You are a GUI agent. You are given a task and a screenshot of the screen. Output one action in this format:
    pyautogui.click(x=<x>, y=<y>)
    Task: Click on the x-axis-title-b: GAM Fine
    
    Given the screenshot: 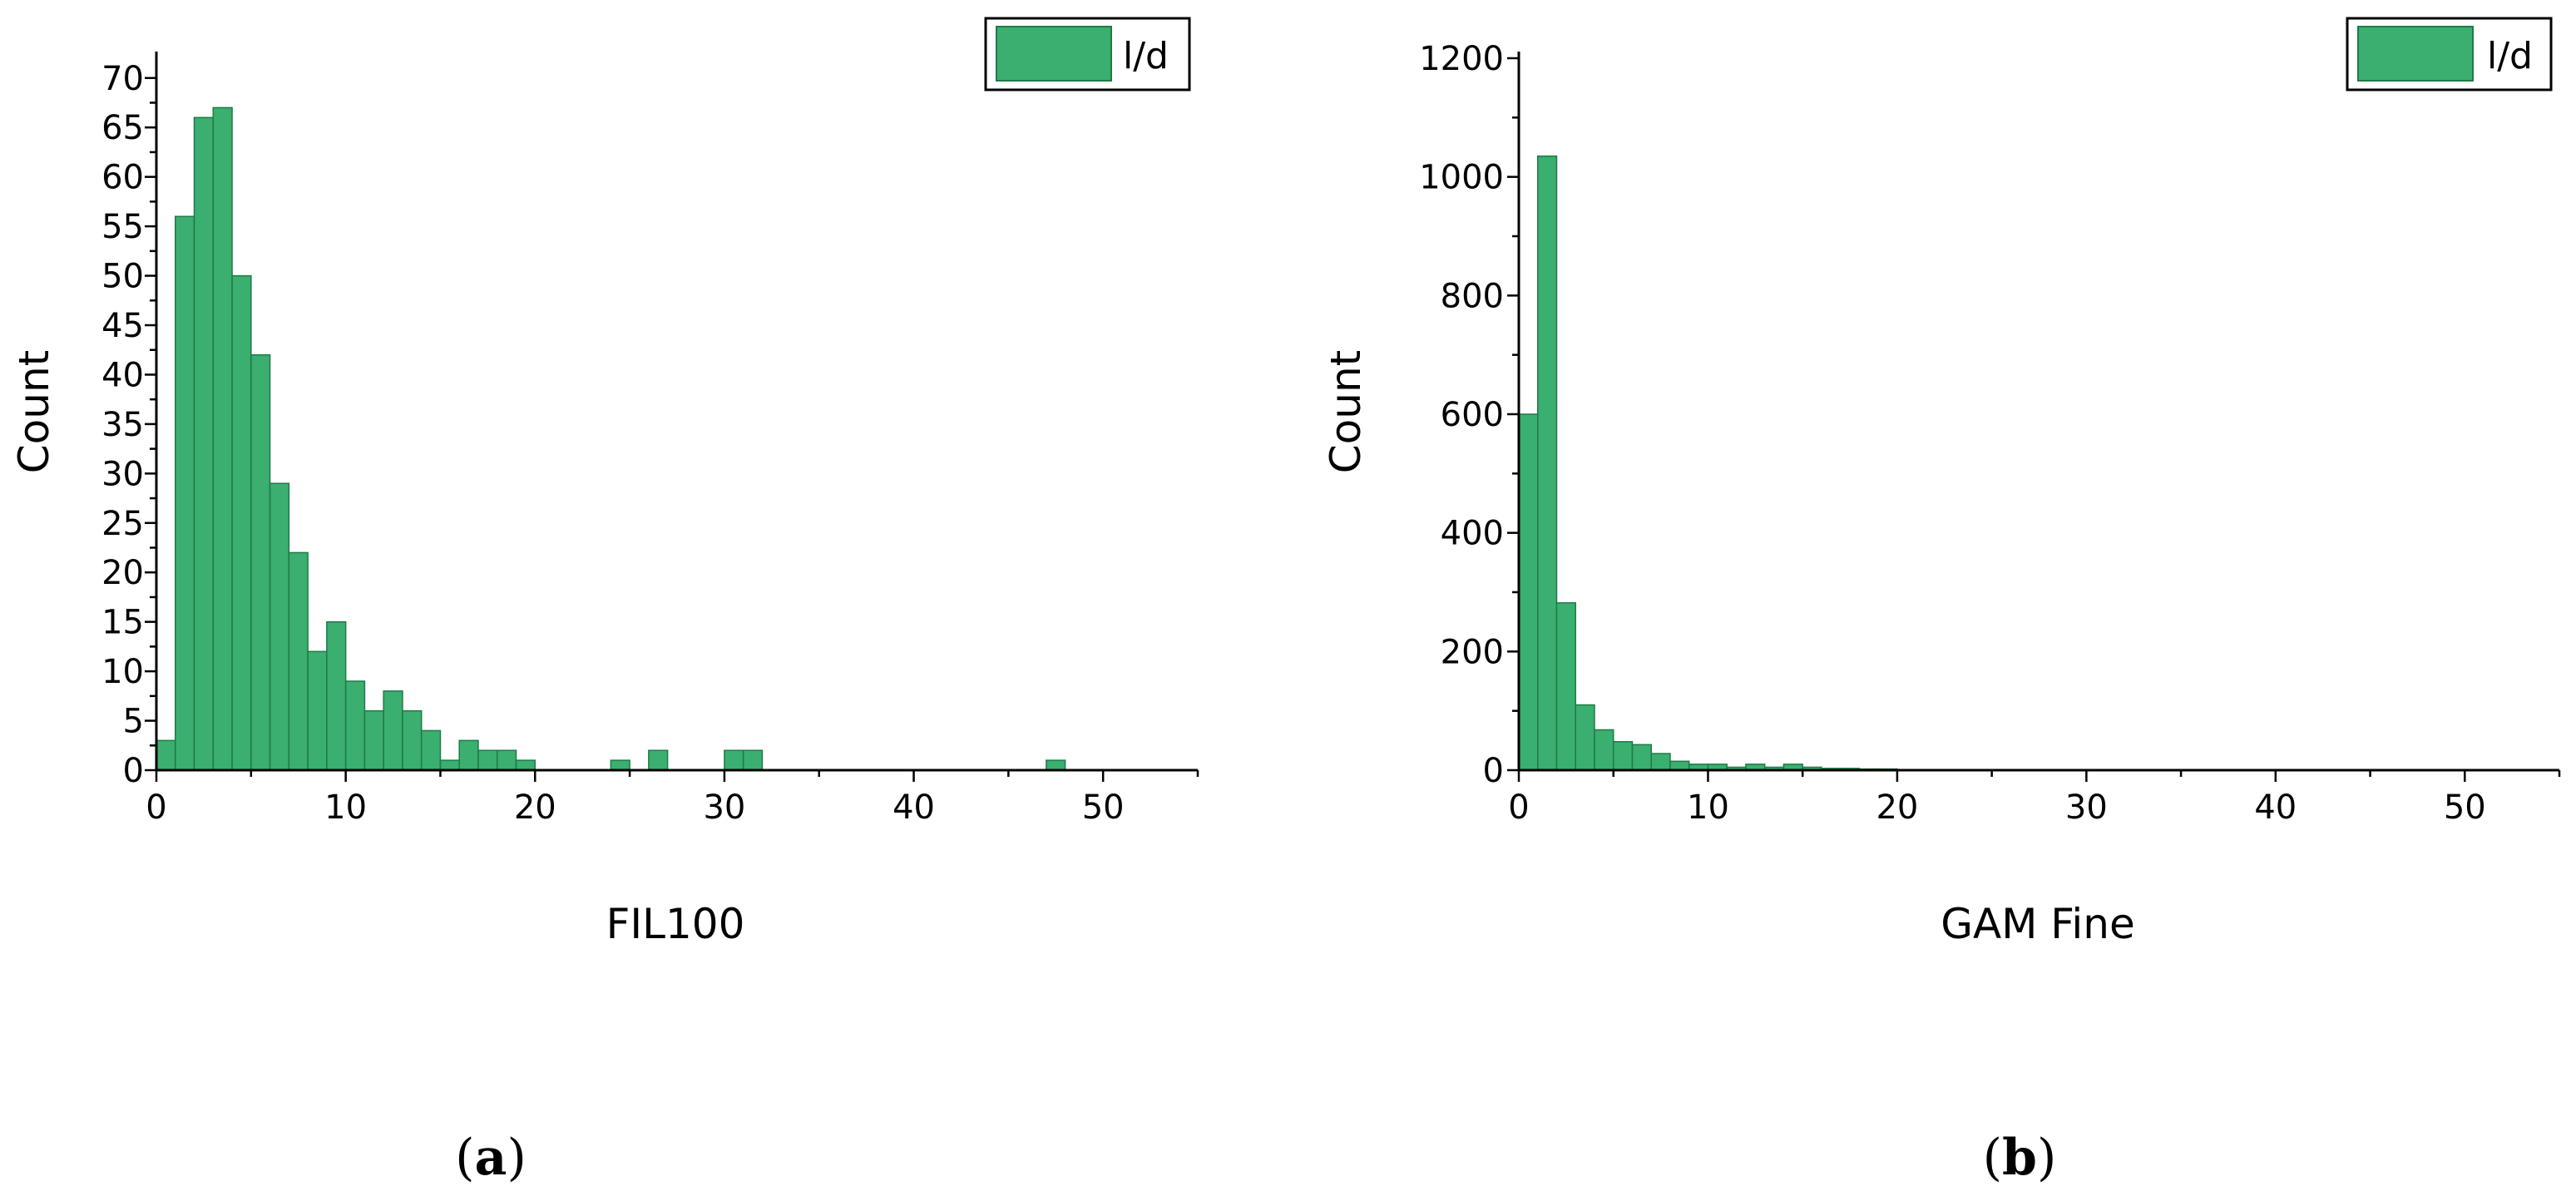 What is the action you would take?
    pyautogui.click(x=2037, y=924)
    